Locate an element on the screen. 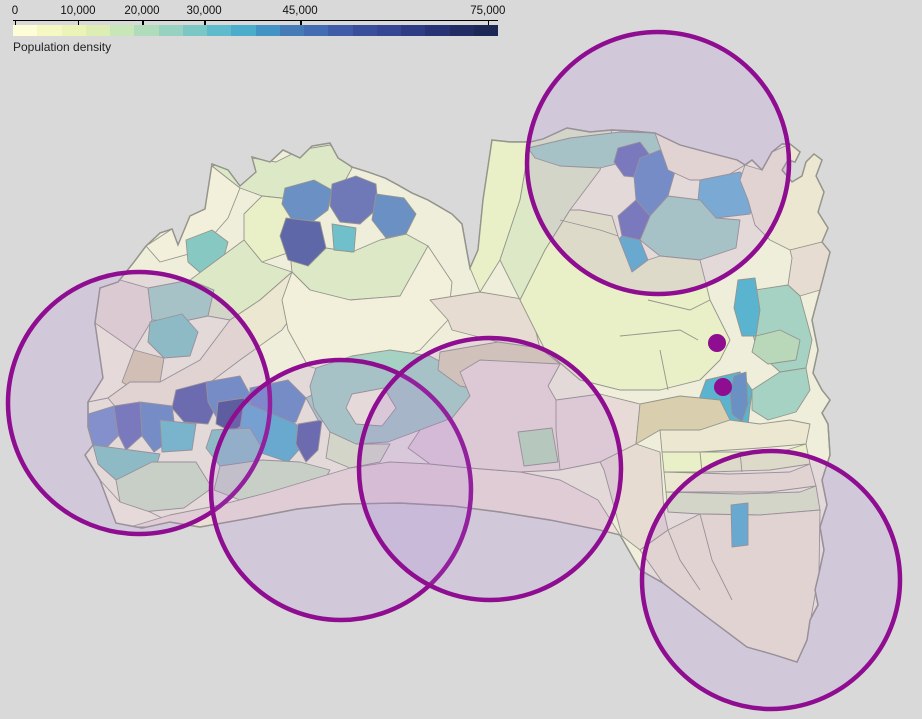 This screenshot has height=719, width=922. legend-tick-label: 0 is located at coordinates (15, 11).